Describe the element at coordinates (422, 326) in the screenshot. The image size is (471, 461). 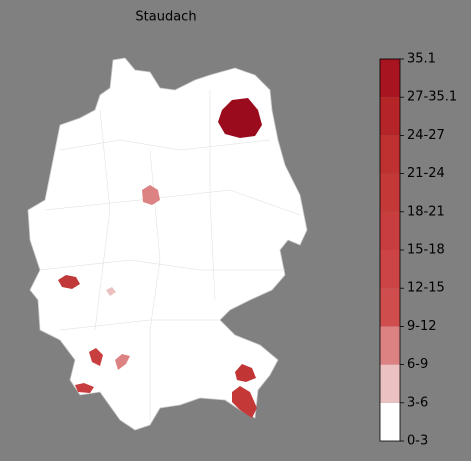
I see `colorbar-label: 9-12` at that location.